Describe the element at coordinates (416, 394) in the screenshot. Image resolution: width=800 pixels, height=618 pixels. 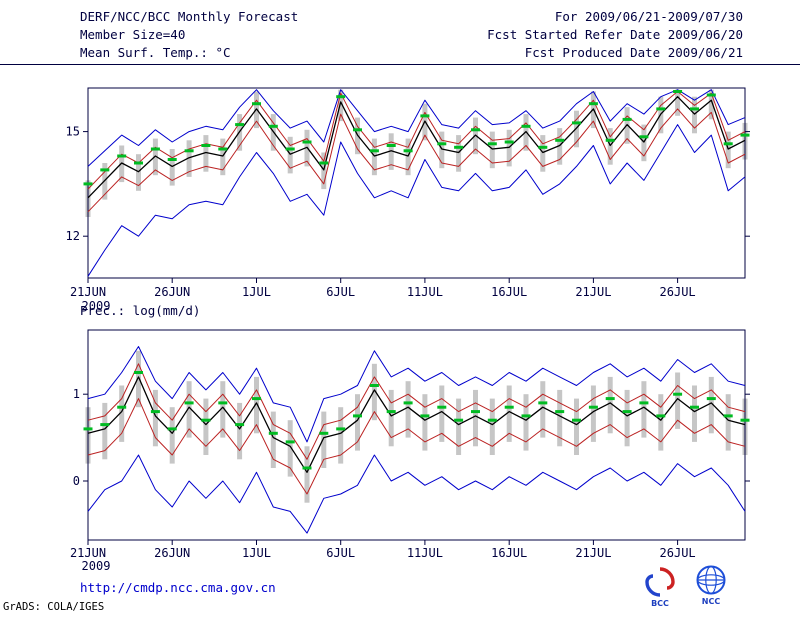
I see `ensemble-max-line` at that location.